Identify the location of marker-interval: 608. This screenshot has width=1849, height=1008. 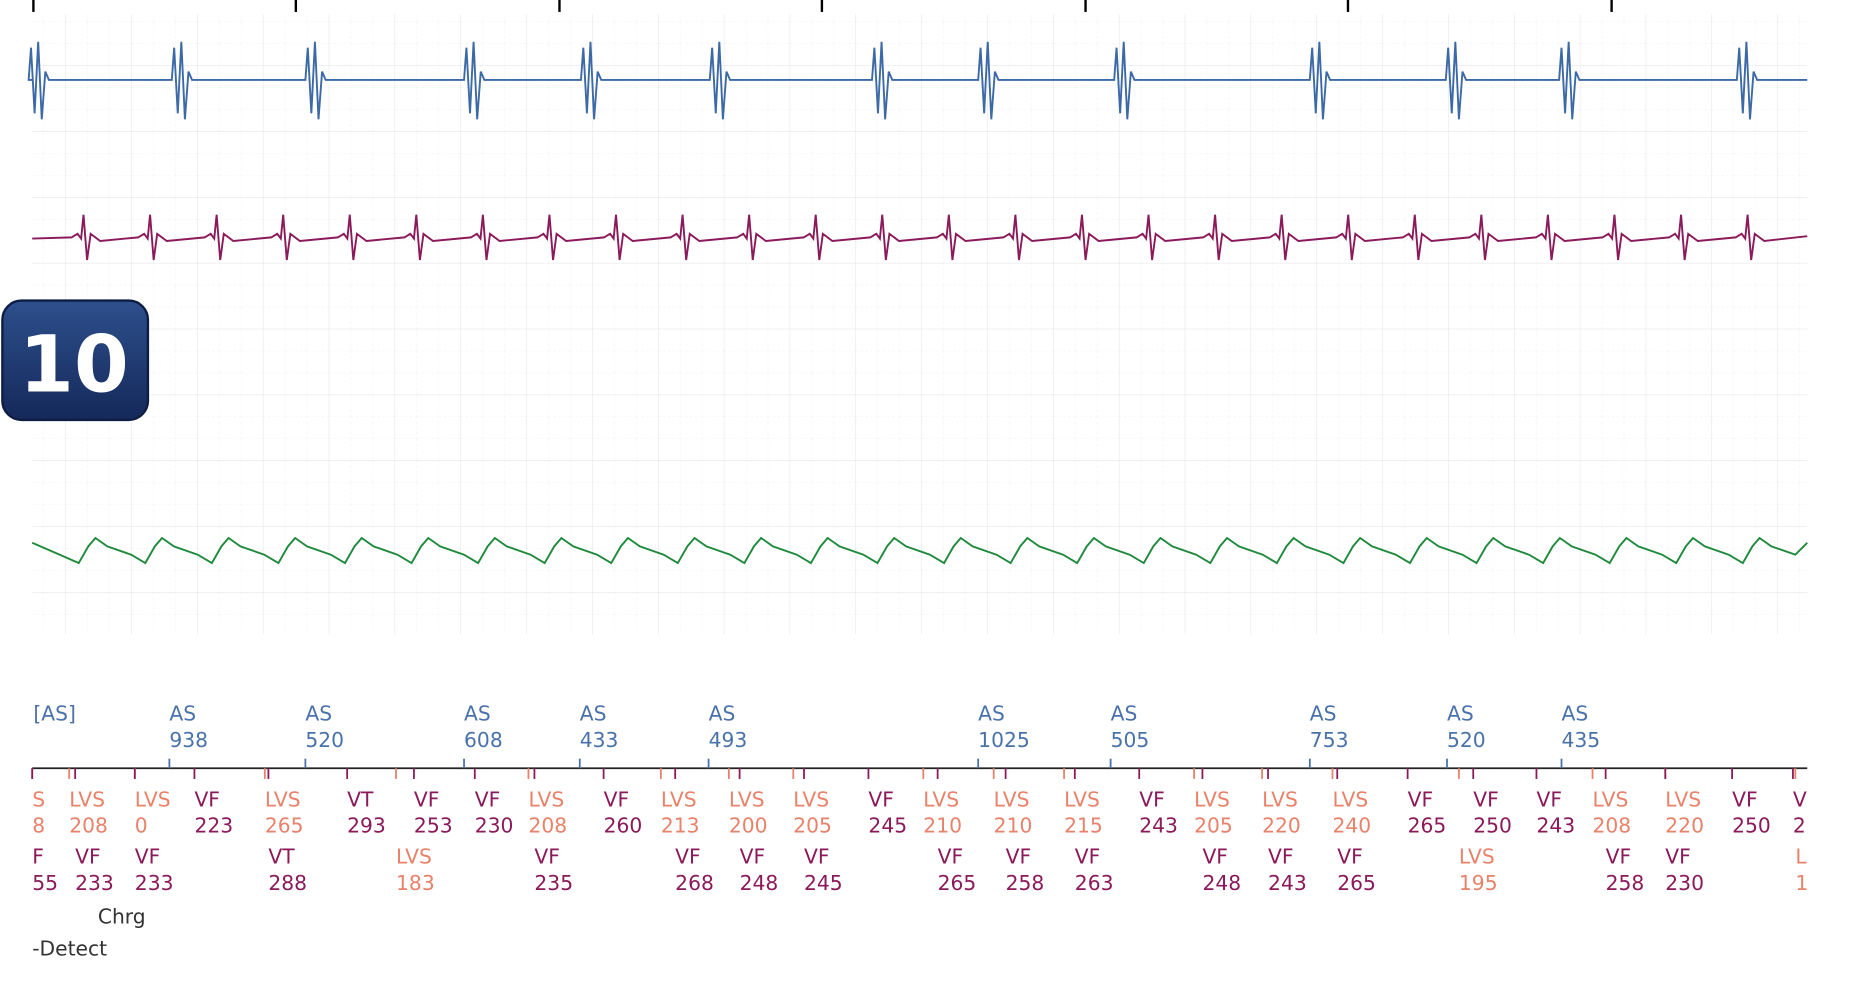
(483, 740).